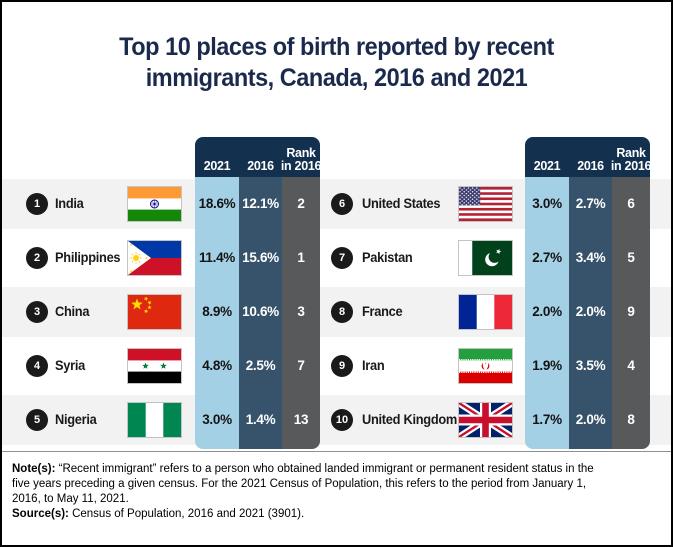 The height and width of the screenshot is (547, 673). What do you see at coordinates (37, 312) in the screenshot?
I see `rank-badge: 3` at bounding box center [37, 312].